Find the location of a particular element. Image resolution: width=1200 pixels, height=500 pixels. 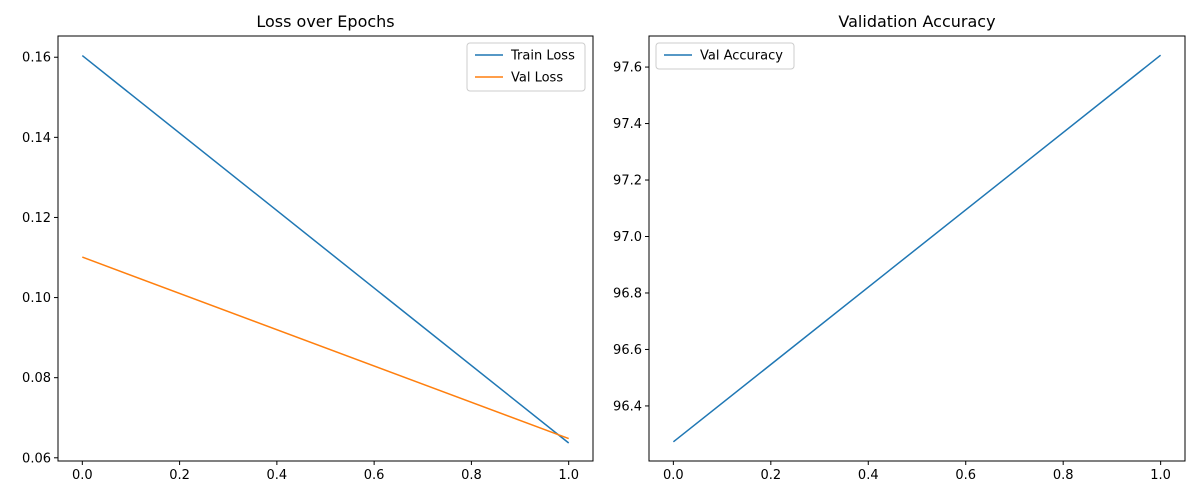

loss-legend: Train Loss Val Loss is located at coordinates (526, 67).